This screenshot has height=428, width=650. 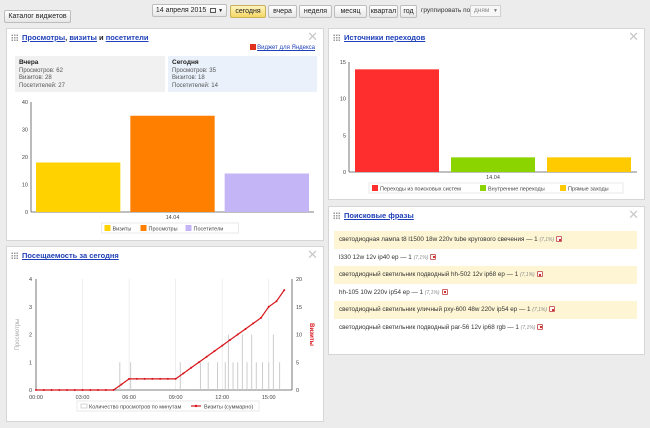 What do you see at coordinates (299, 336) in the screenshot?
I see `y2-tick-label: 10` at bounding box center [299, 336].